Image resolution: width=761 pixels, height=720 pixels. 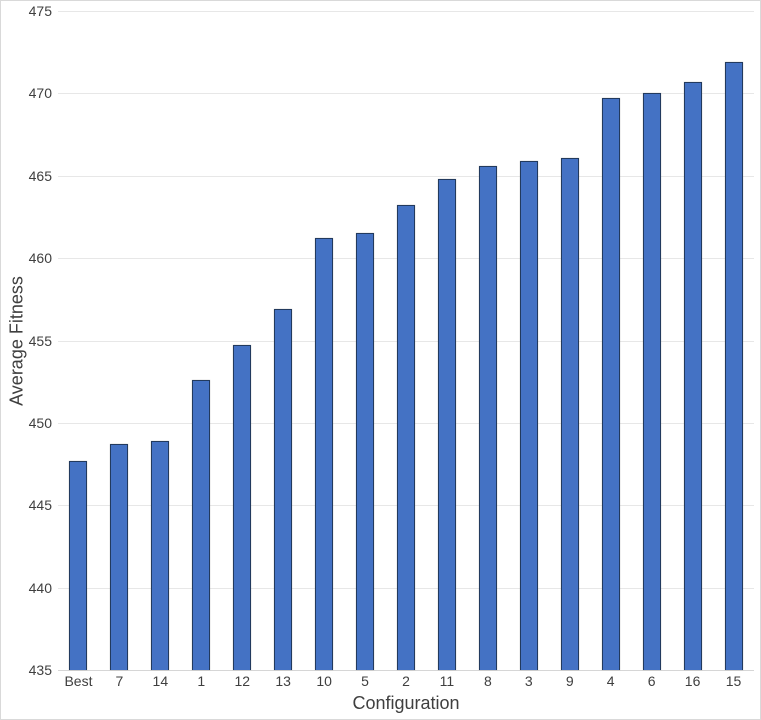 I want to click on x-tick-label: 14, so click(x=160, y=681).